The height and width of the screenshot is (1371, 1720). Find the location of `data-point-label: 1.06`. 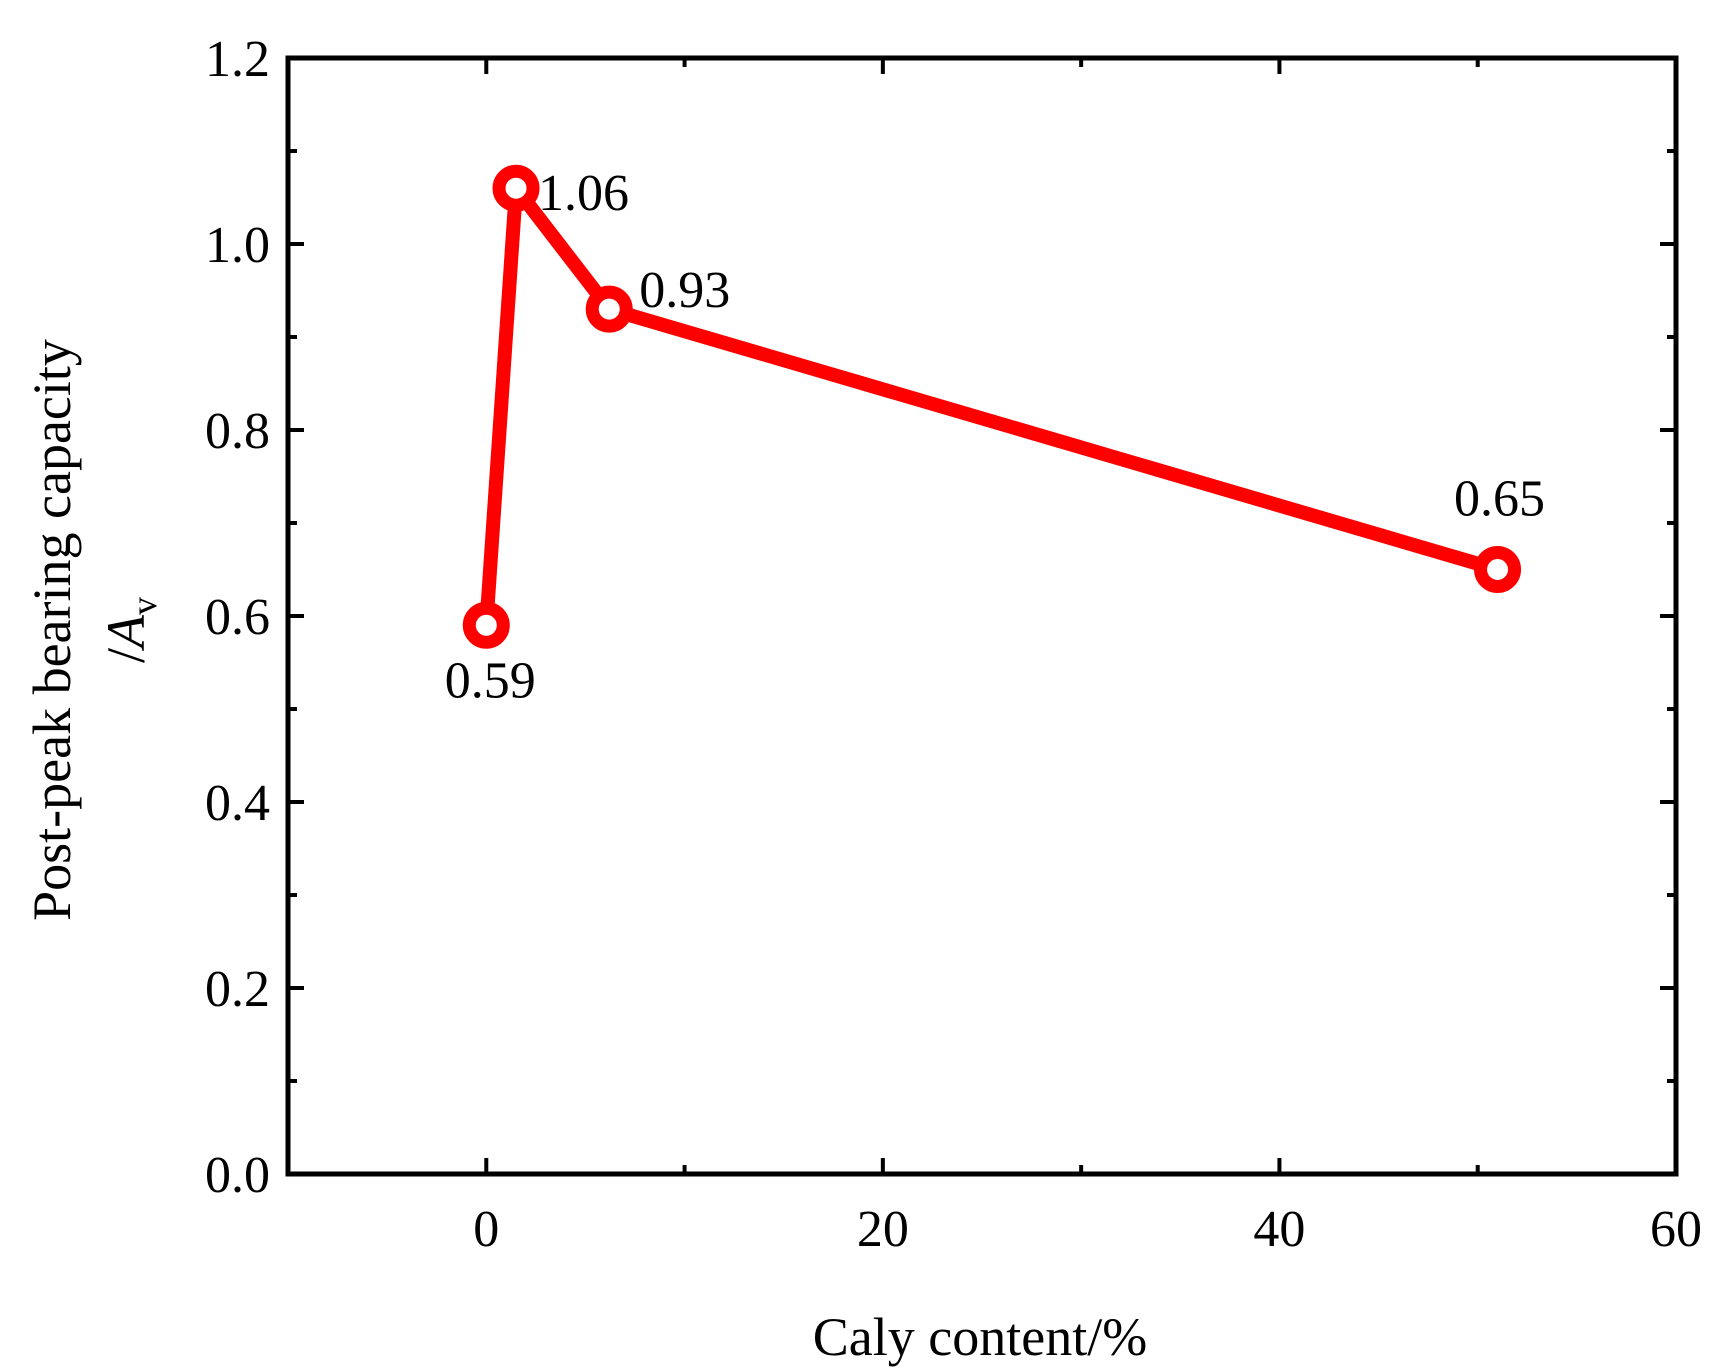

data-point-label: 1.06 is located at coordinates (583, 193).